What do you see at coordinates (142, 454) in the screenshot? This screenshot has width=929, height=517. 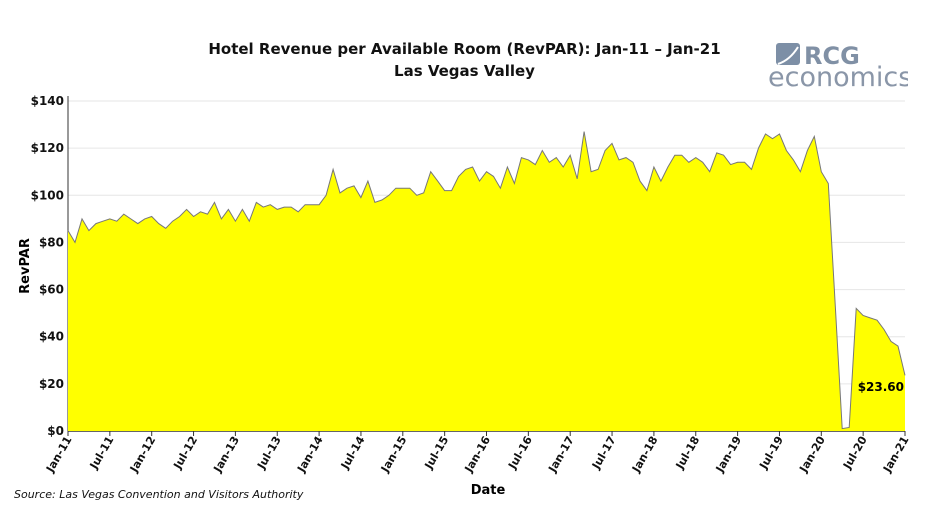 I see `x-tick-label: Jan-12` at bounding box center [142, 454].